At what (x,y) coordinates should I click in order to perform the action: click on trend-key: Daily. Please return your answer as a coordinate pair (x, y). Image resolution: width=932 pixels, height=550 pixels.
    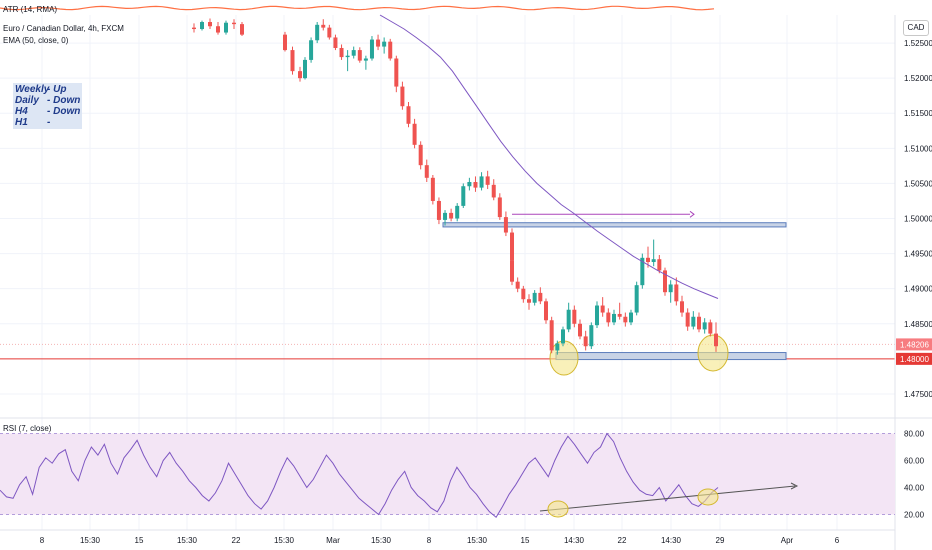
    Looking at the image, I should click on (27, 100).